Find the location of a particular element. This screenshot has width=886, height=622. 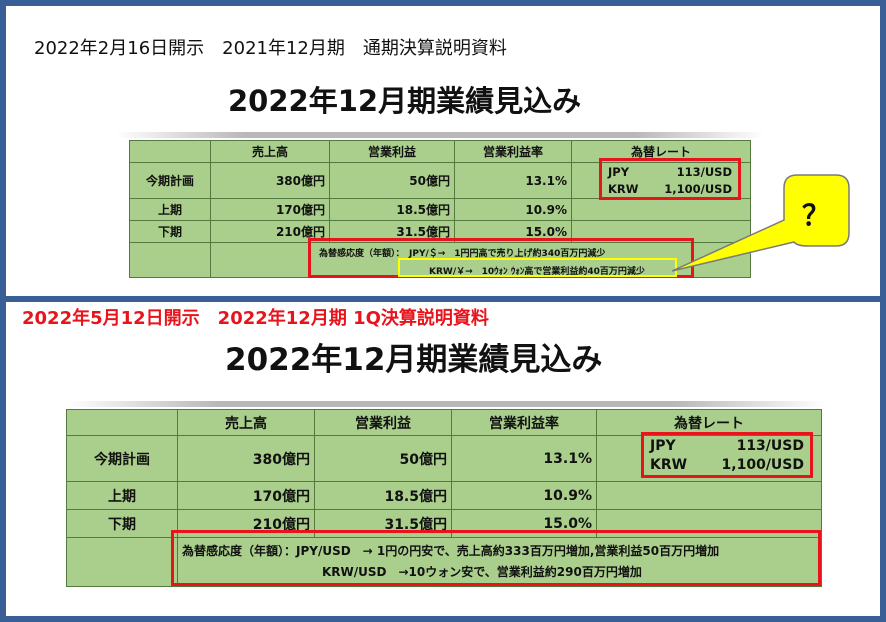

krw-yellow-highlight is located at coordinates (537, 267).